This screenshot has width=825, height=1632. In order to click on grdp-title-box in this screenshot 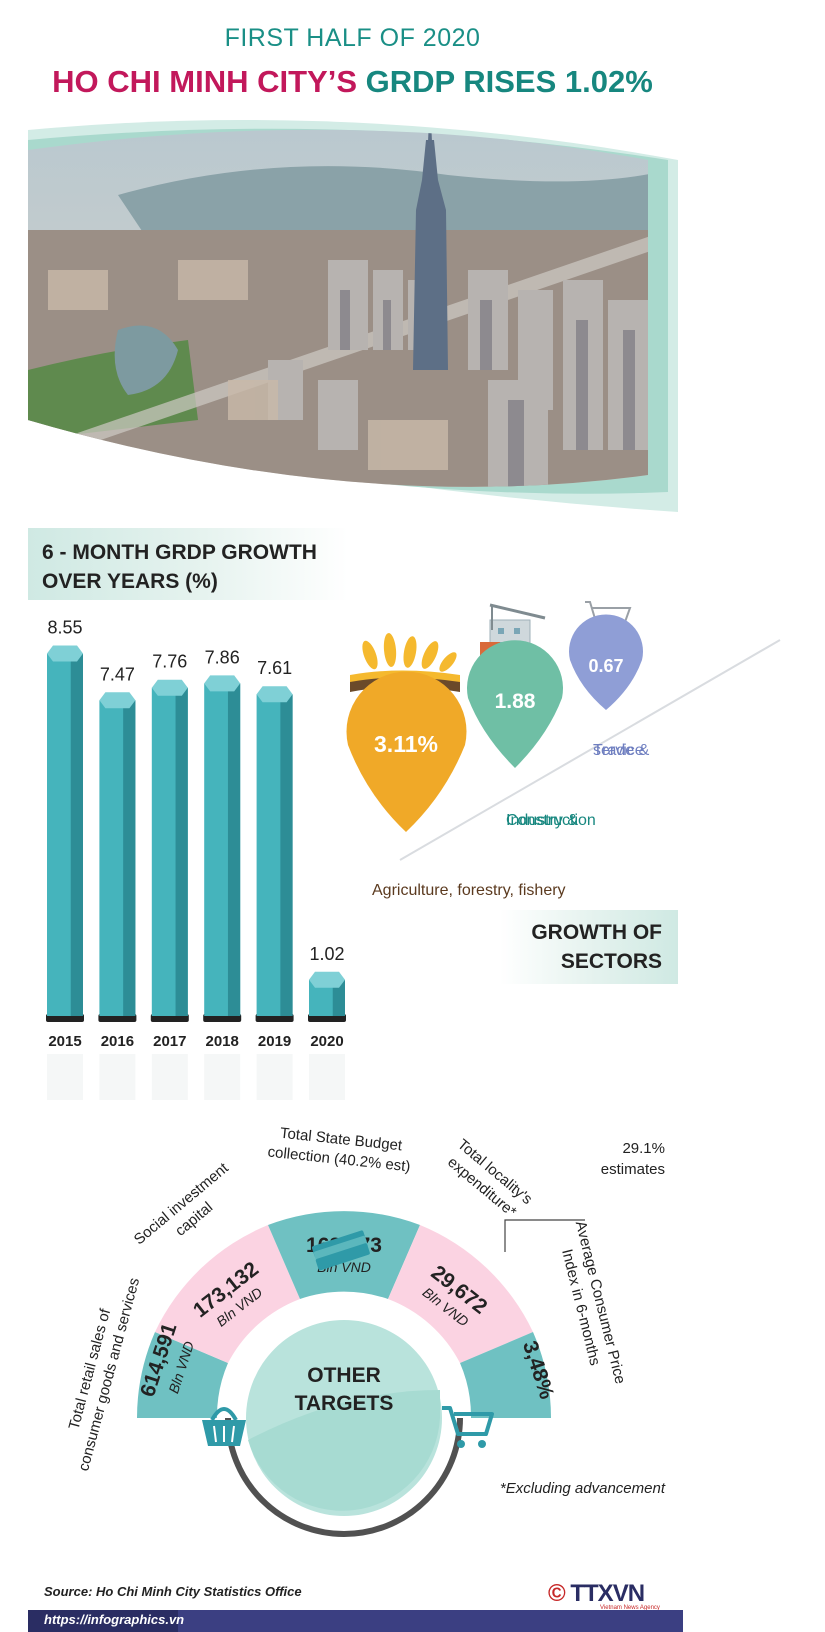, I will do `click(188, 564)`.